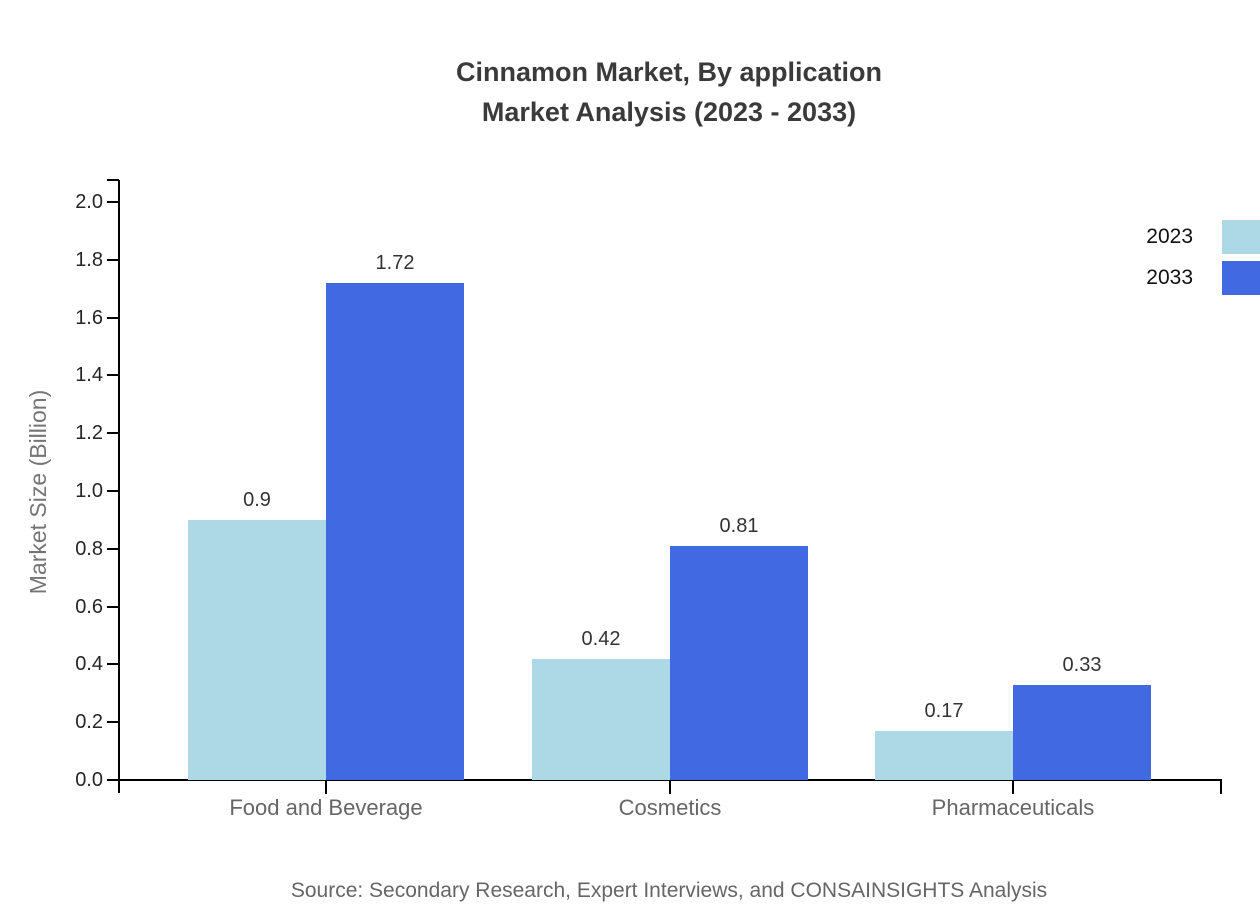 The height and width of the screenshot is (920, 1260). I want to click on y-tick-label: 0.2, so click(89, 722).